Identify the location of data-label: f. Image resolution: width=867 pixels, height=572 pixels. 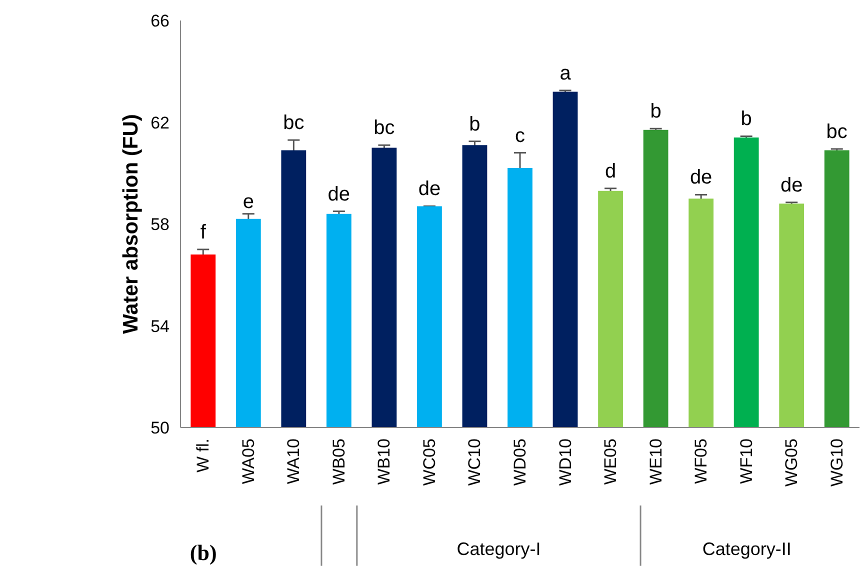
(203, 232).